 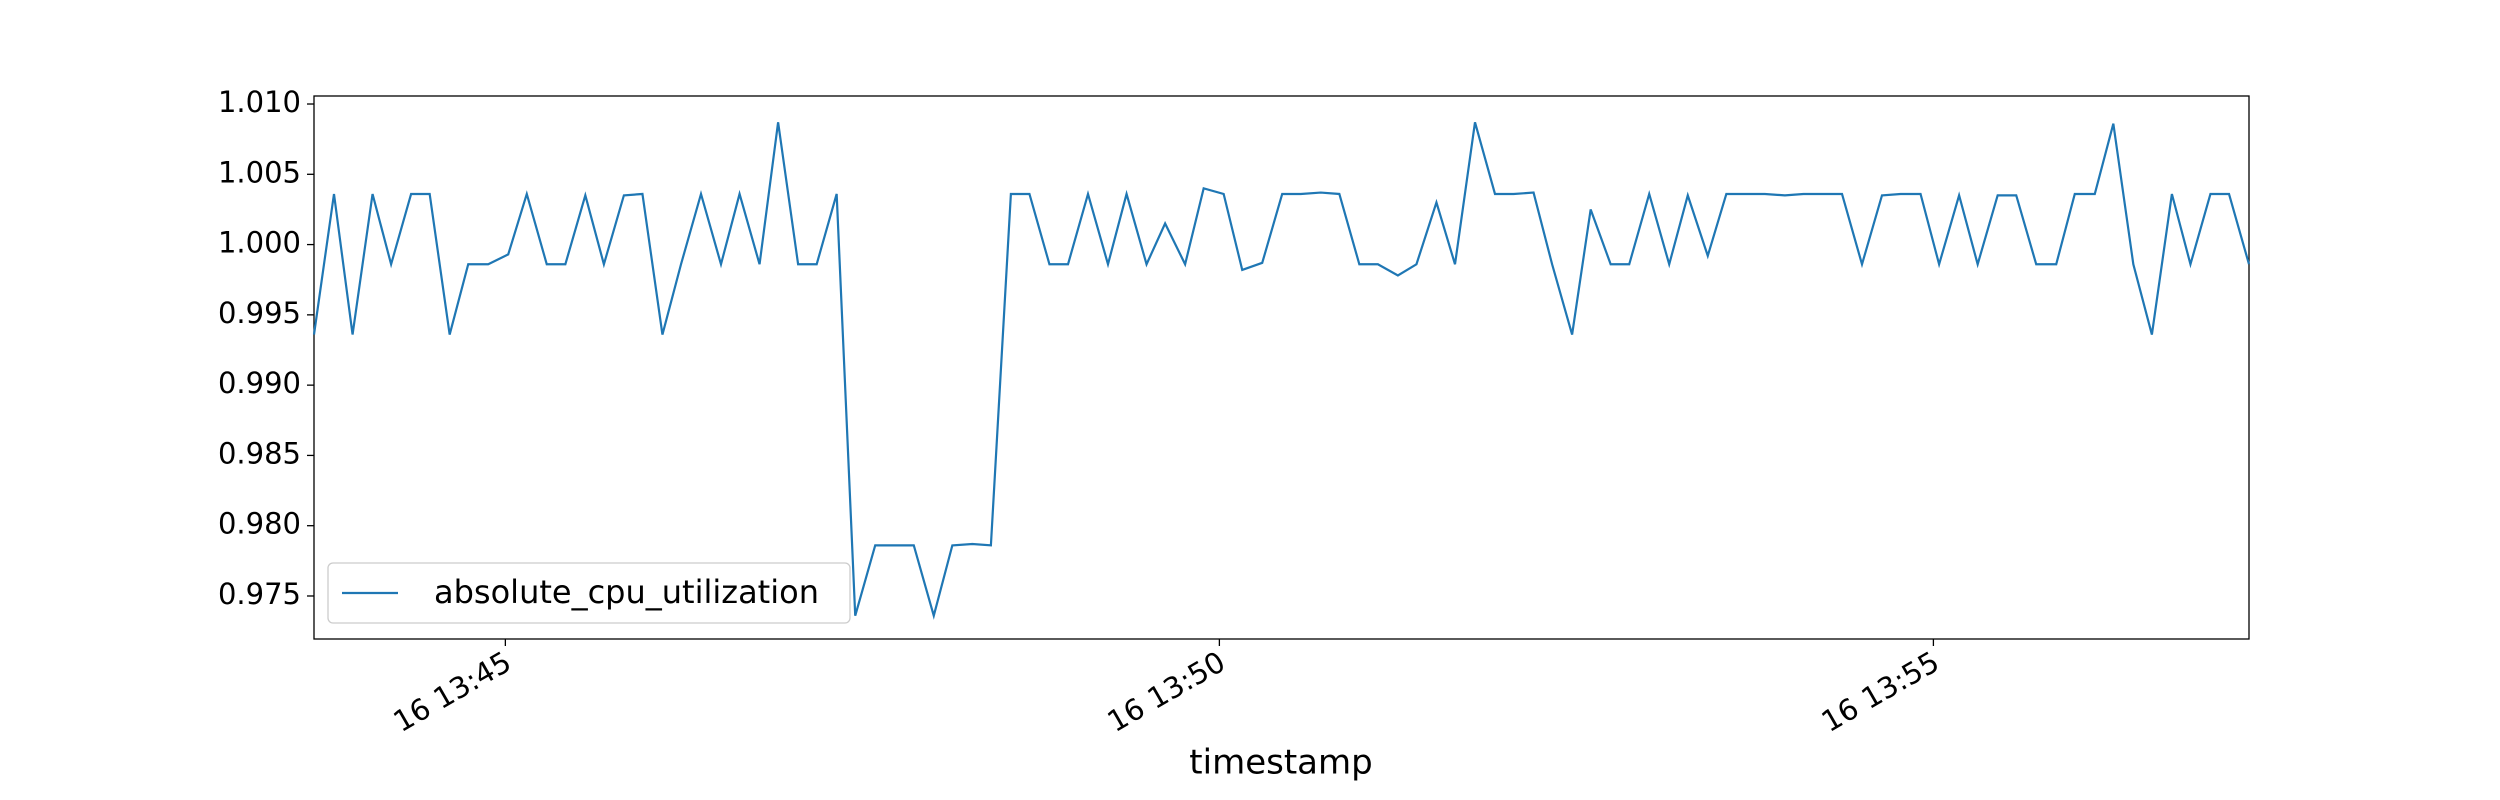 I want to click on y-tick-label: 1.000, so click(x=259, y=243).